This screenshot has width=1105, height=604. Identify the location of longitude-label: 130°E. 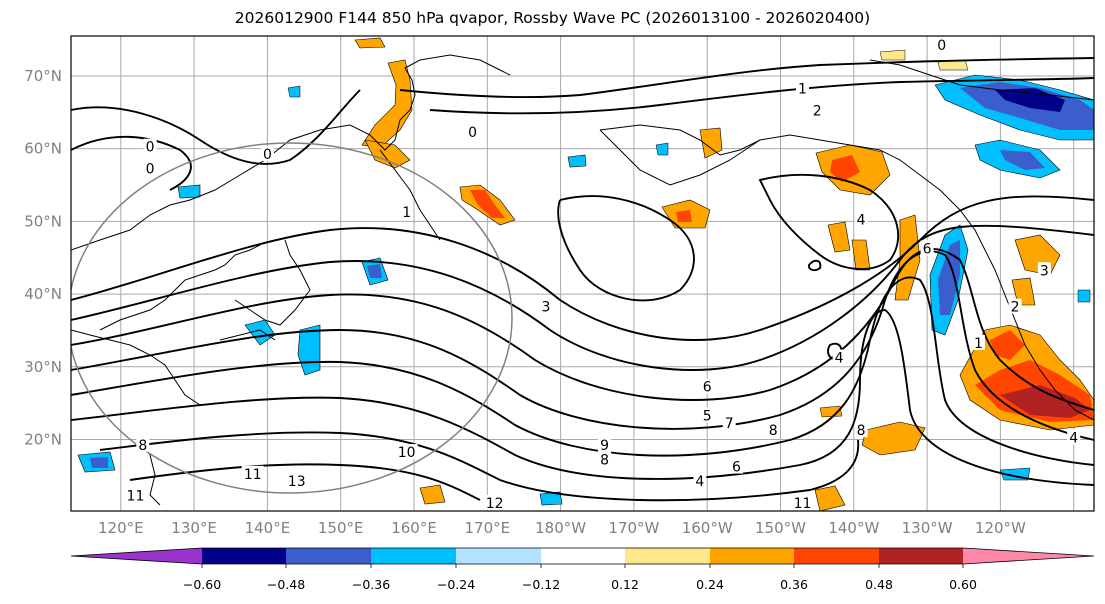
(194, 528).